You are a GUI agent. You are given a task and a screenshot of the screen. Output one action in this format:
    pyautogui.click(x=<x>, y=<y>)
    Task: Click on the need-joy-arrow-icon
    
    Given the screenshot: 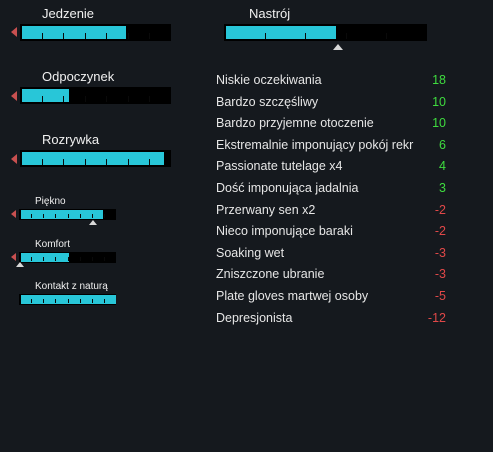 What is the action you would take?
    pyautogui.click(x=14, y=159)
    